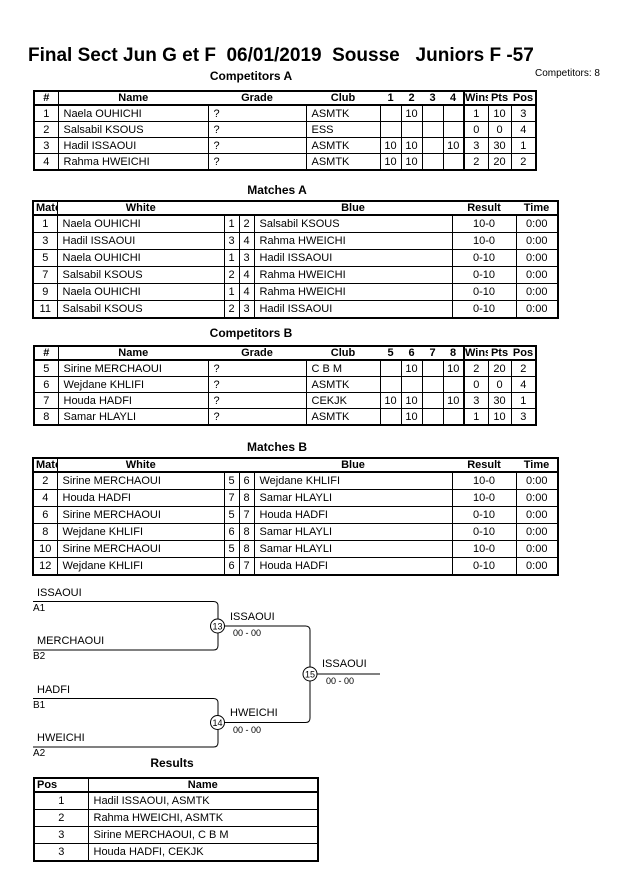  Describe the element at coordinates (254, 713) in the screenshot. I see `bracket-winner-label-14: HWEICHI` at that location.